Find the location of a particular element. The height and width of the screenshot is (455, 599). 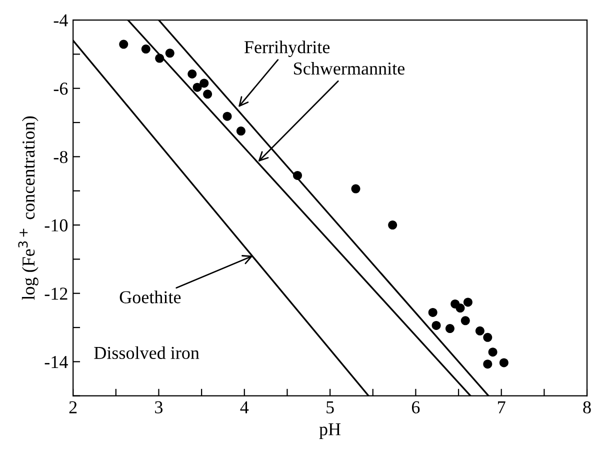

y-tick-label: -8 is located at coordinates (61, 157).